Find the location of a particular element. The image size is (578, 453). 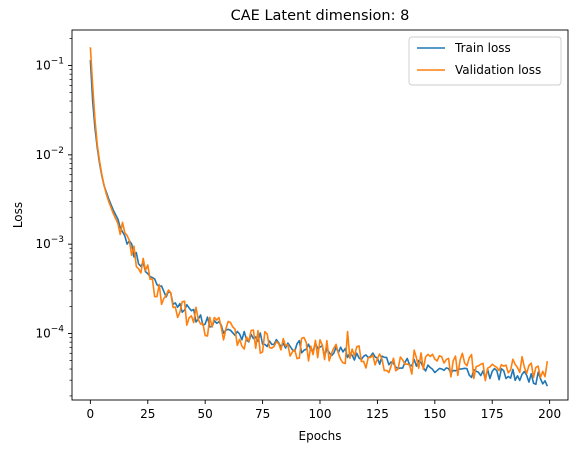

x-tick-label: 150 is located at coordinates (434, 414).